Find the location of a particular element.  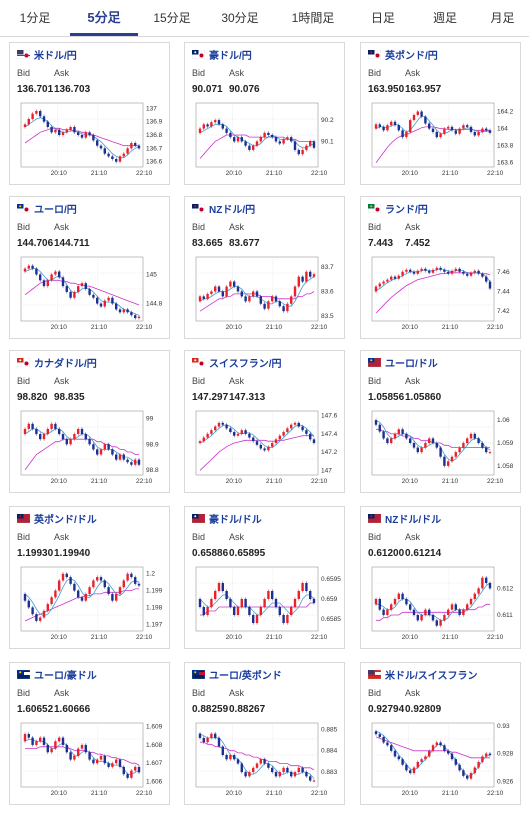

pair-title: 米ドル/スイスフラン is located at coordinates (431, 676).